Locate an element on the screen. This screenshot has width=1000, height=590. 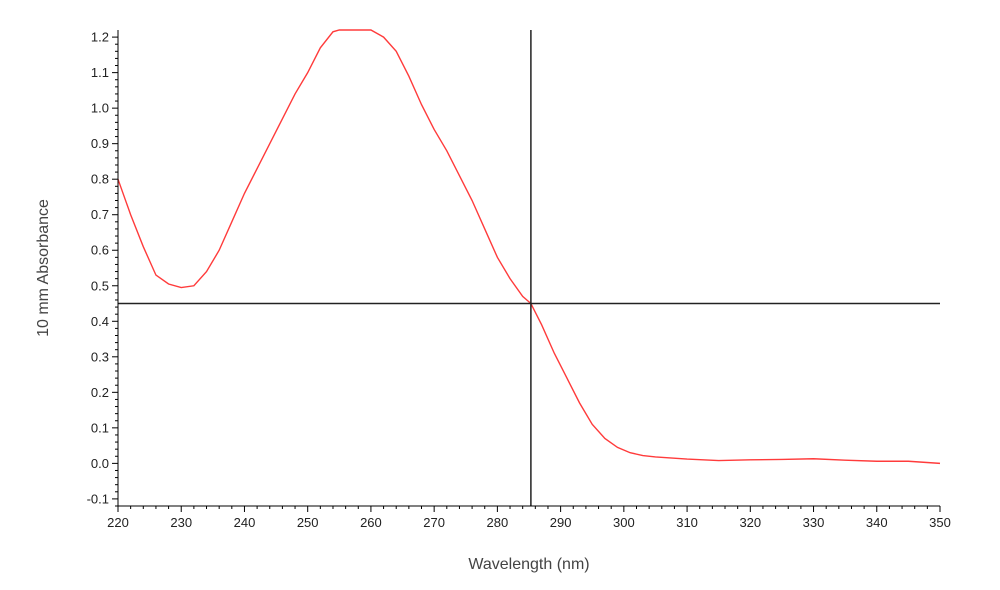
x-axis-title: Wavelength (nm) is located at coordinates (528, 564).